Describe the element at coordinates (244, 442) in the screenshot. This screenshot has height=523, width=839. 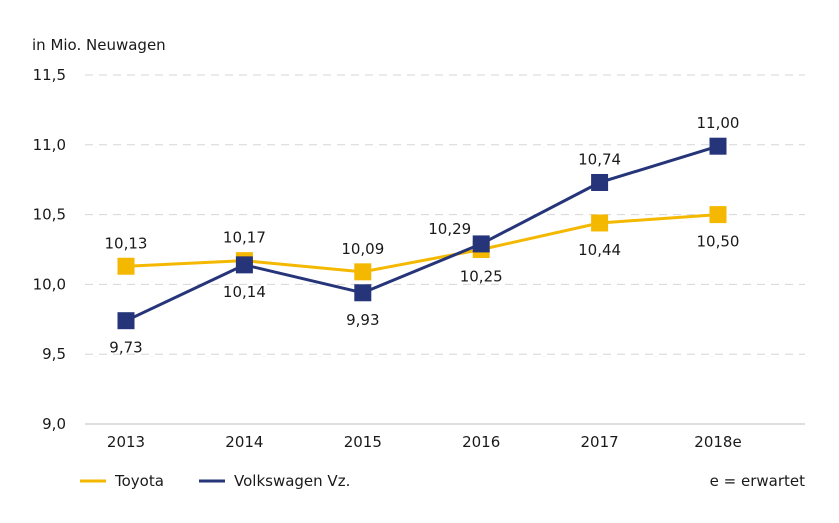
I see `x-tick-label: 2014` at that location.